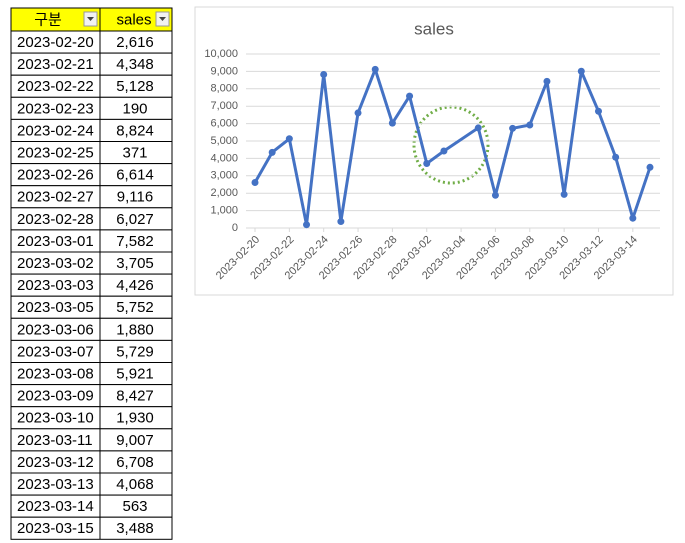  I want to click on date-cell: 2023-02-25, so click(55, 153).